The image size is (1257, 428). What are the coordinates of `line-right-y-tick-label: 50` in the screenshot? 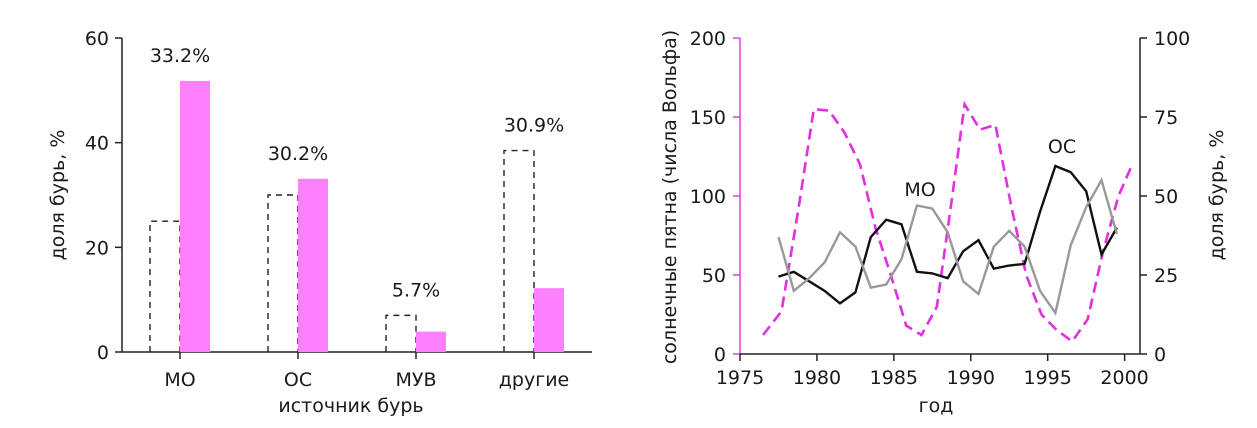 It's located at (1166, 197).